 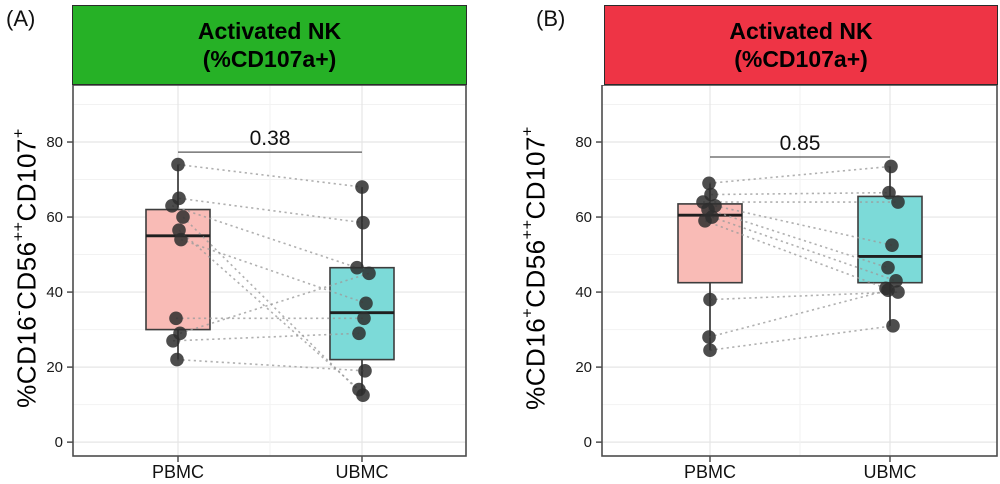 What do you see at coordinates (269, 45) in the screenshot?
I see `facet-strip-a: Activated NK (%CD107a+)` at bounding box center [269, 45].